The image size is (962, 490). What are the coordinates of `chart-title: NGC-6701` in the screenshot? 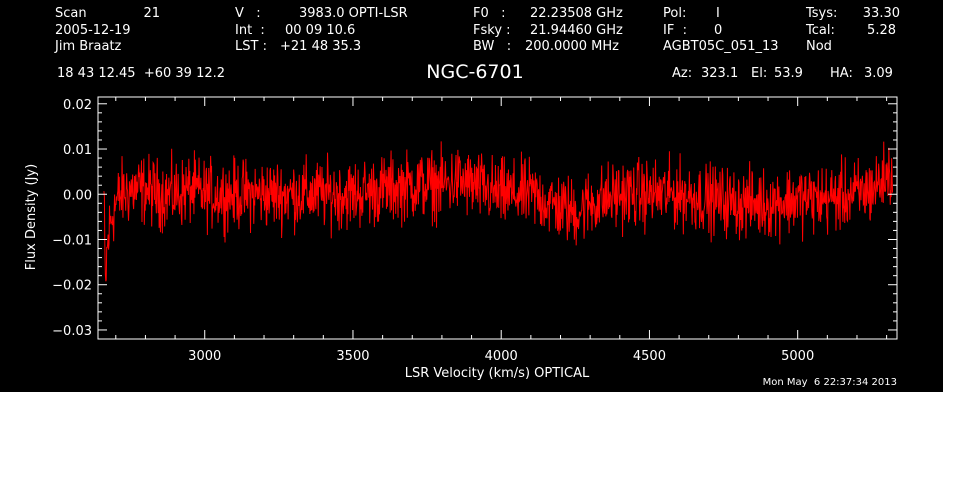 It's located at (475, 72).